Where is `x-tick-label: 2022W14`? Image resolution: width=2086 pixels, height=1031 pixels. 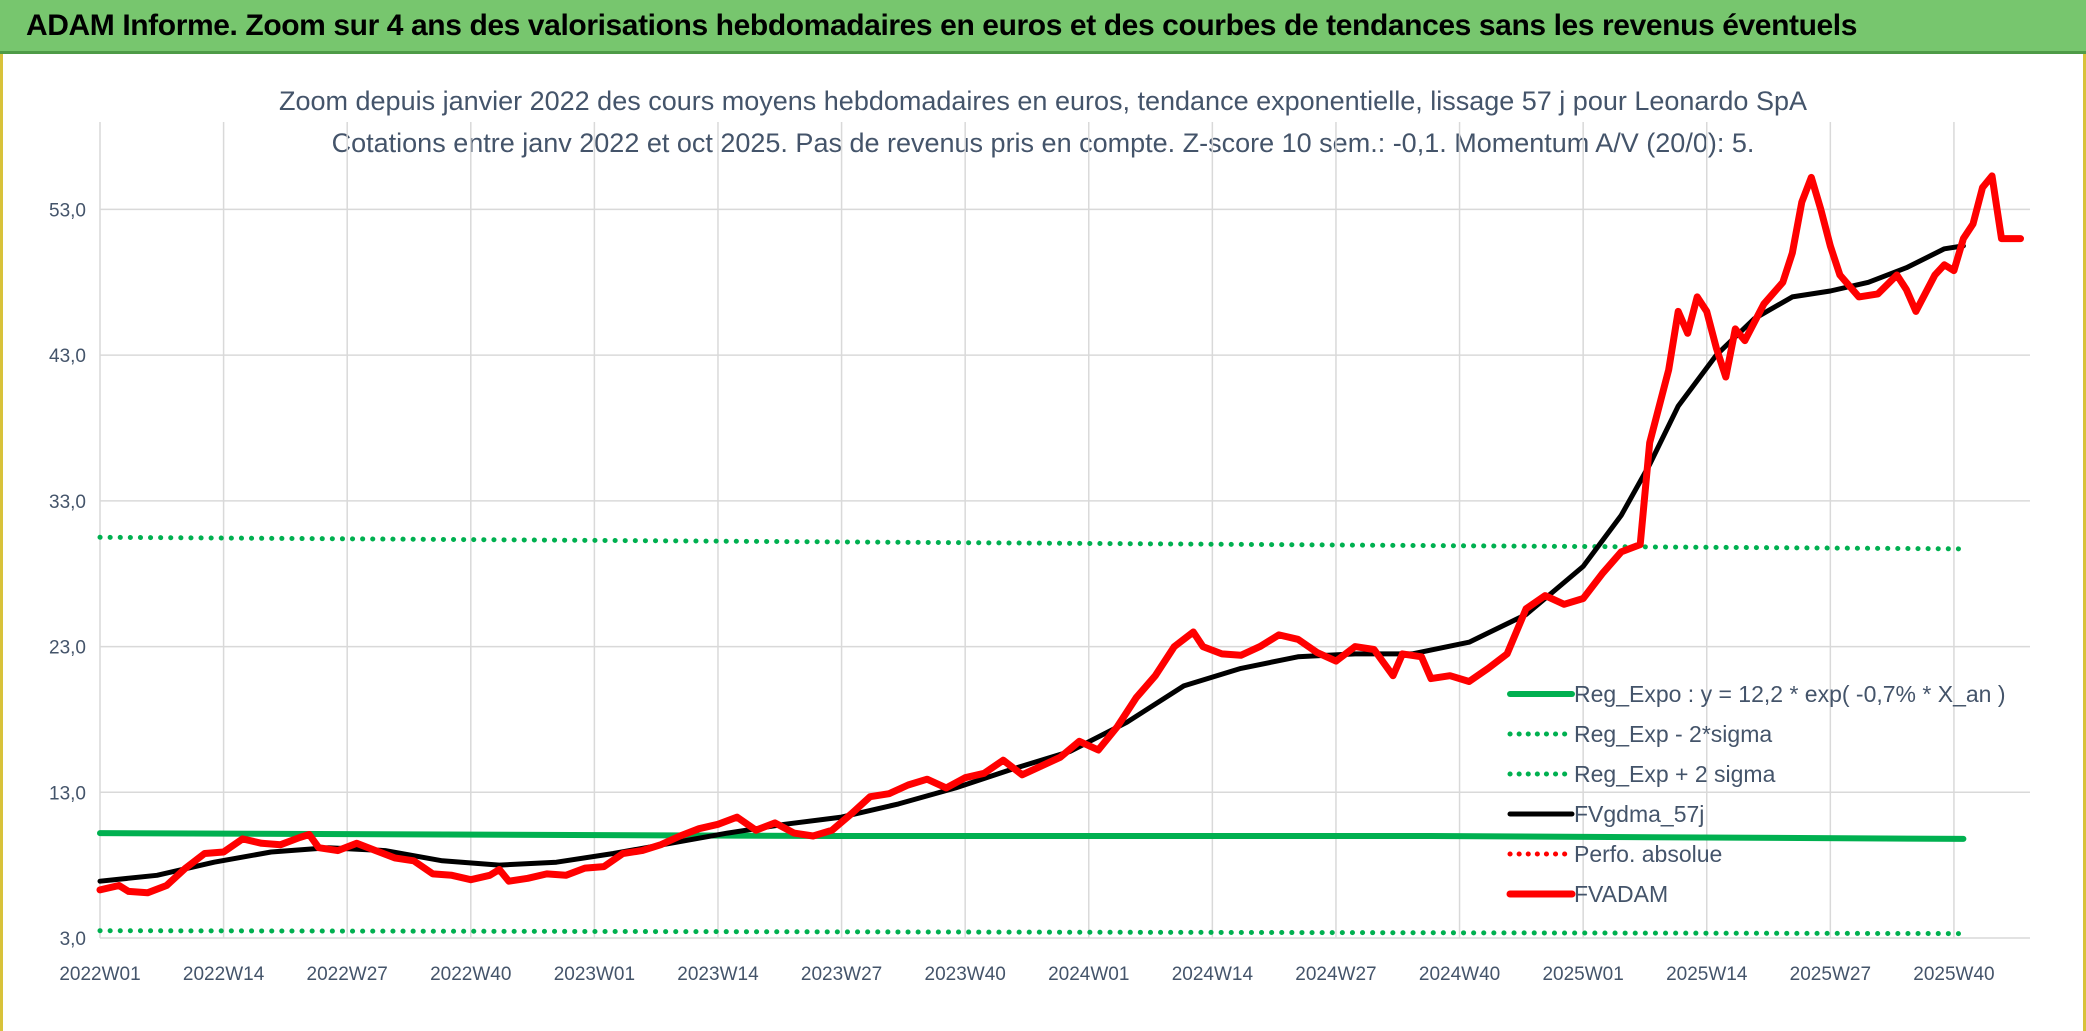
x-tick-label: 2022W14 is located at coordinates (224, 974).